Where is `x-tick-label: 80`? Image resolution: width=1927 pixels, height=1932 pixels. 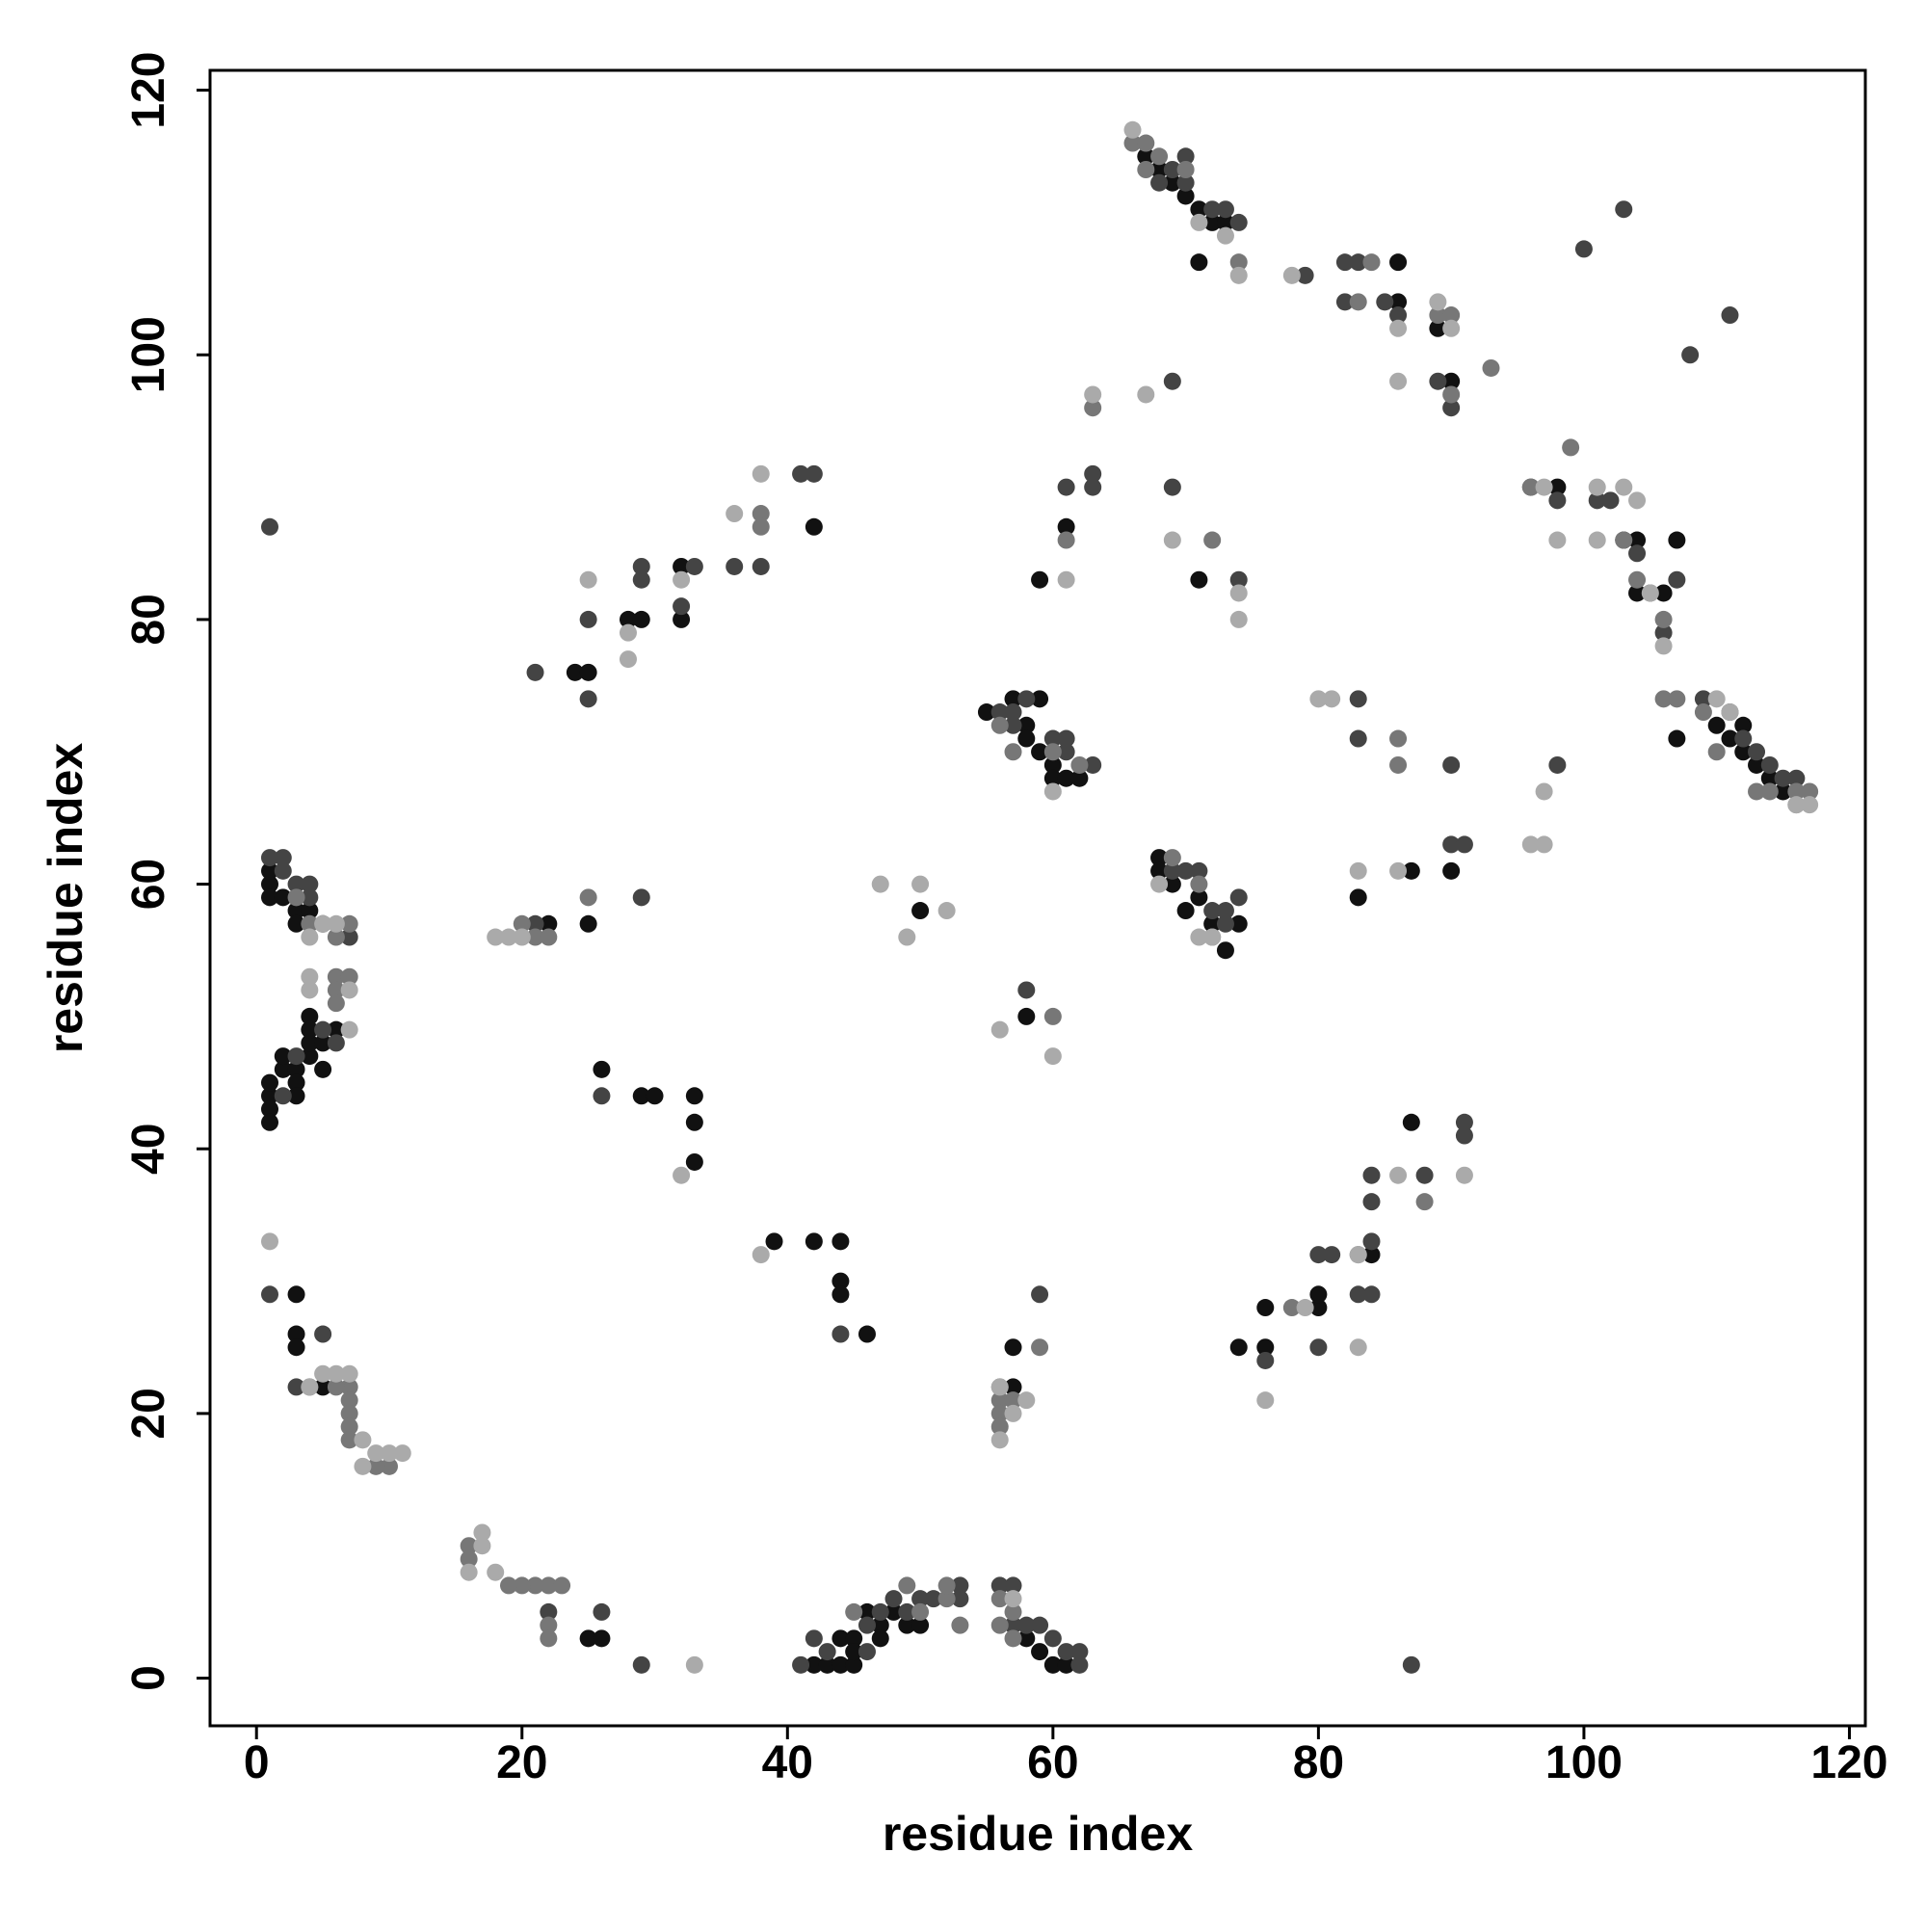 x-tick-label: 80 is located at coordinates (1318, 1762).